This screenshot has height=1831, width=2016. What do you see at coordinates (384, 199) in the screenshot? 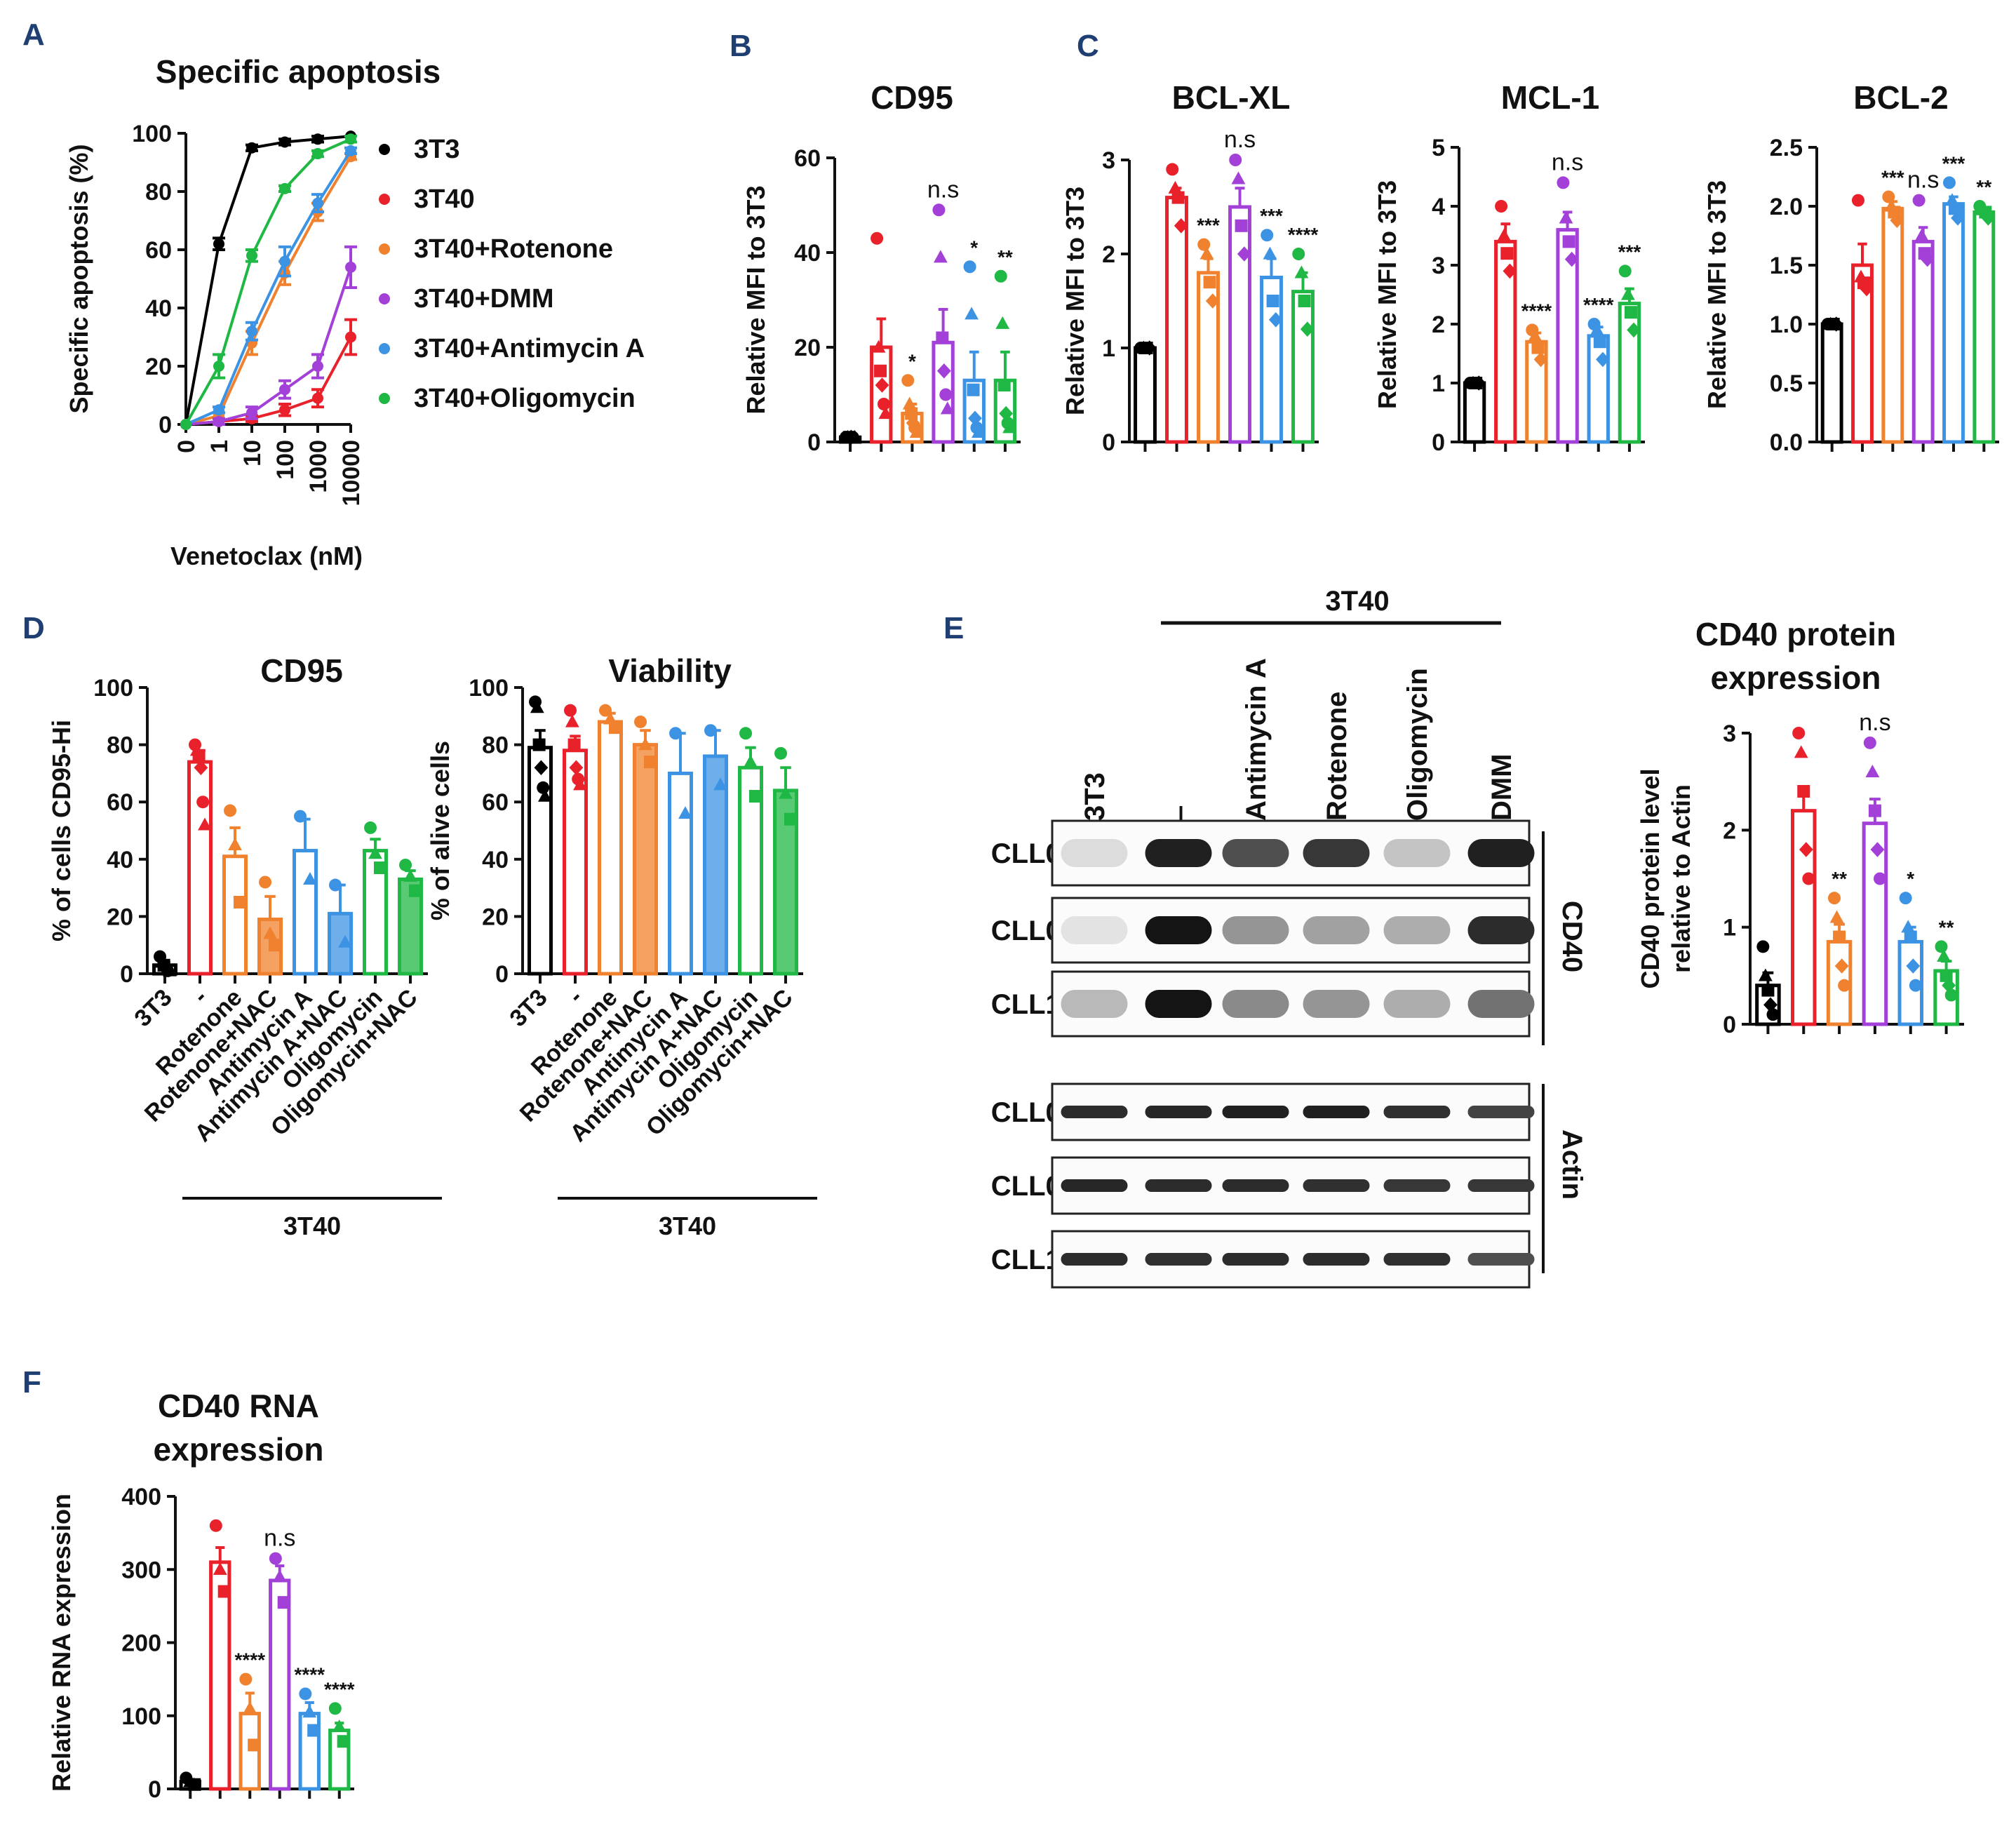
I see `legend-marker` at bounding box center [384, 199].